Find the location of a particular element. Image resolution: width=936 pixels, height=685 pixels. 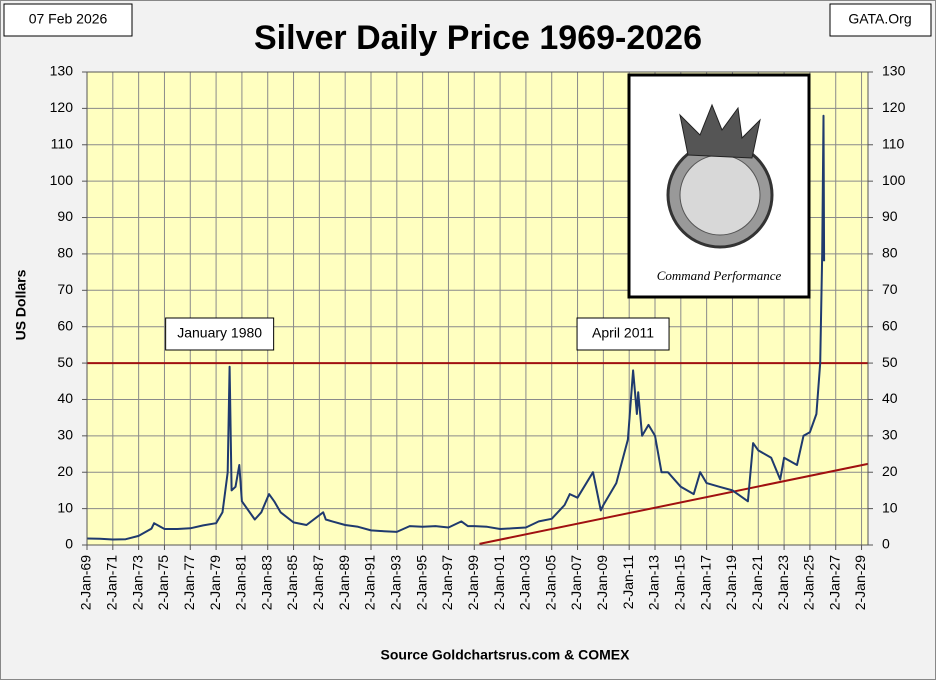

y2-tick-label: 70 is located at coordinates (890, 289).